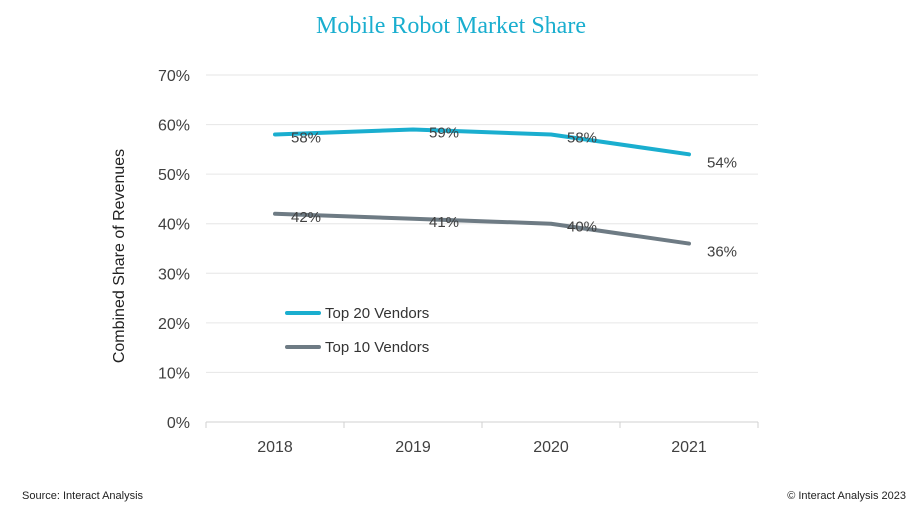 Image resolution: width=918 pixels, height=516 pixels. Describe the element at coordinates (846, 496) in the screenshot. I see `copyright-note: © Interact Analysis 2023` at that location.